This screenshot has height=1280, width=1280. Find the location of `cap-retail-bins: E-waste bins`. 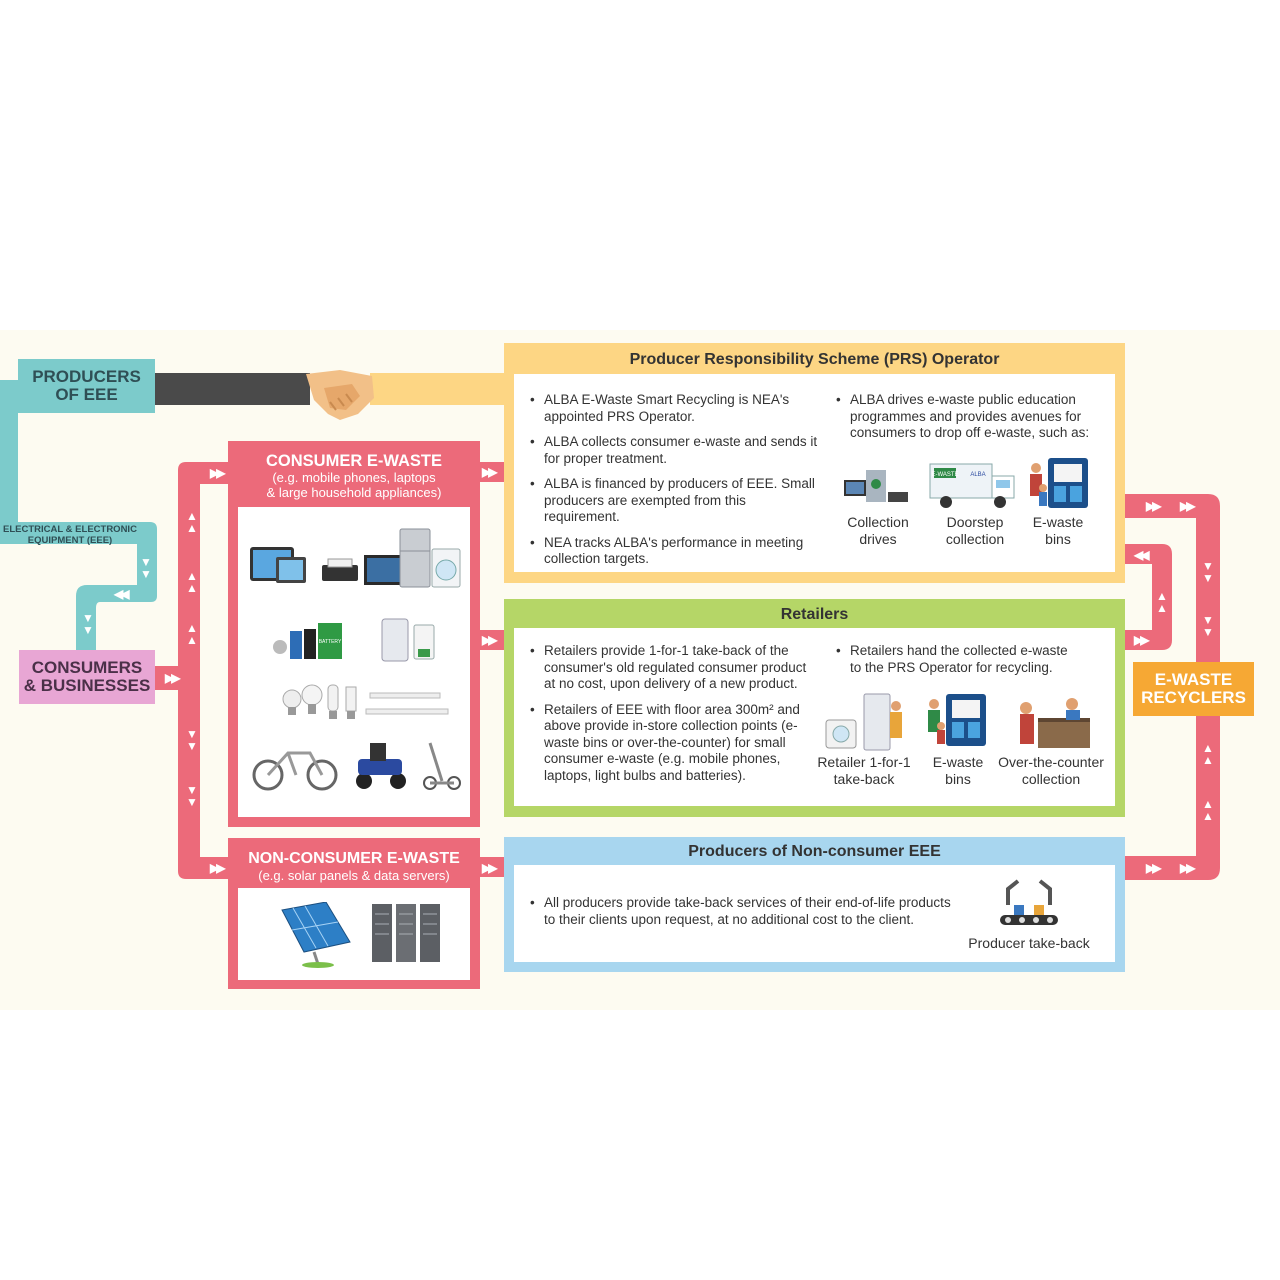

cap-retail-bins: E-waste bins is located at coordinates (958, 771).